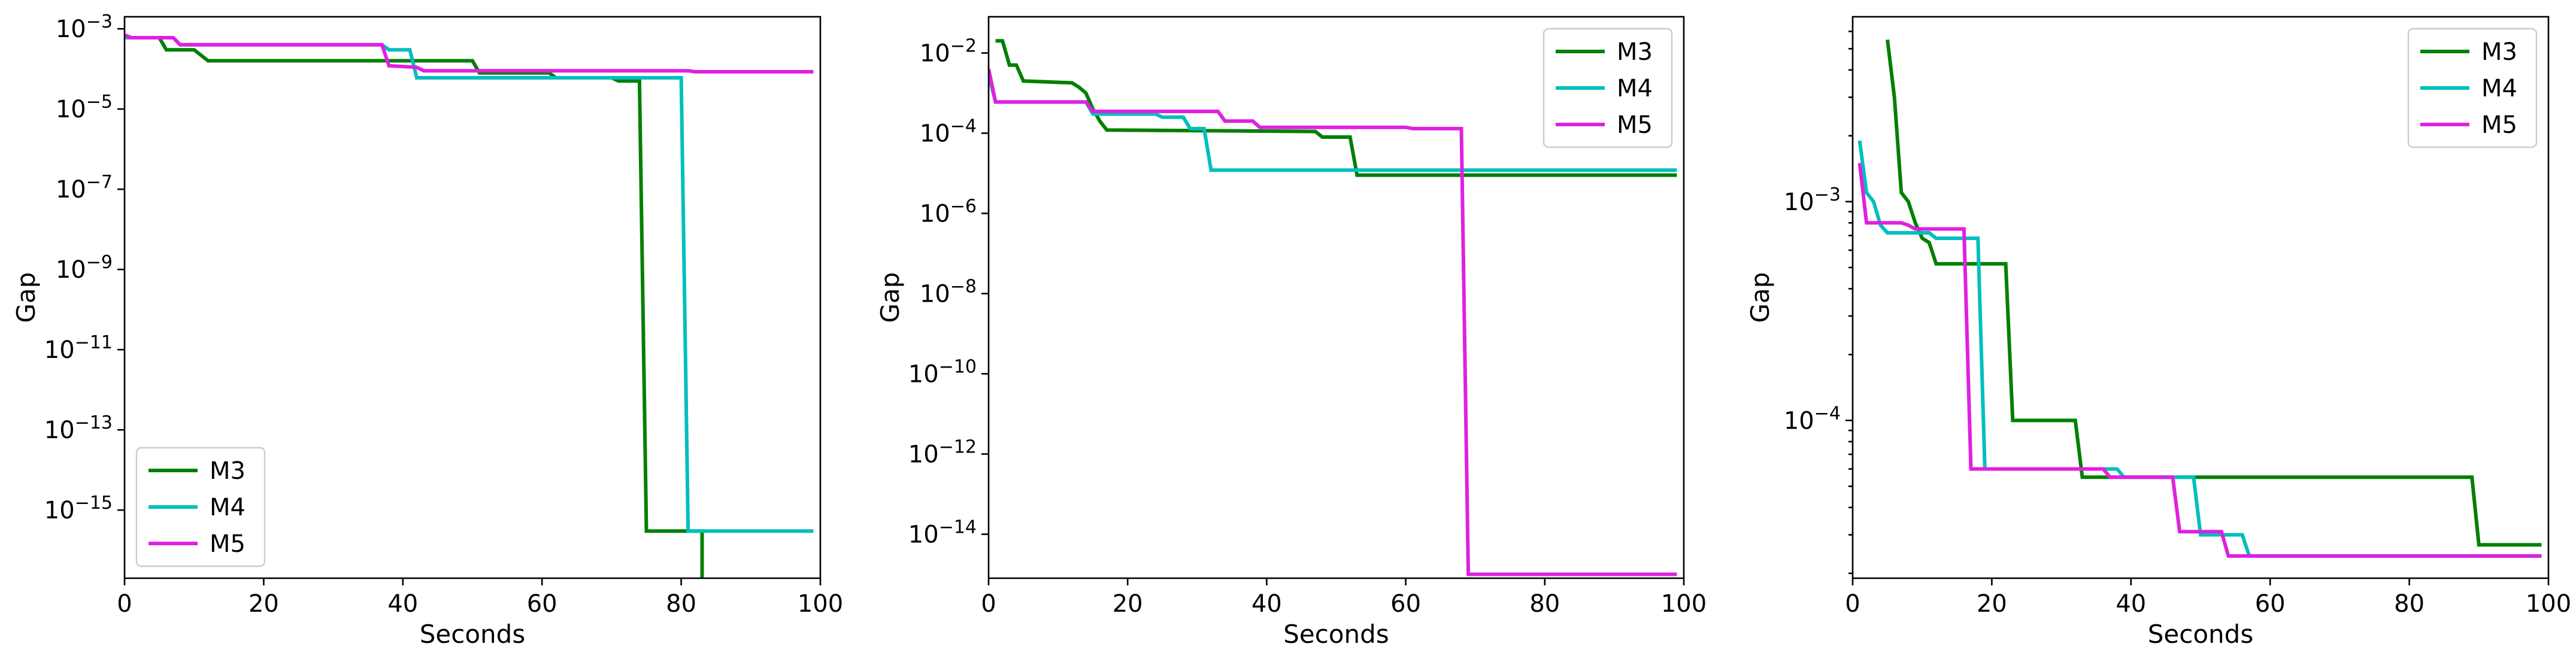  I want to click on y-tick-label: 10⁻¹⁰, so click(942, 373).